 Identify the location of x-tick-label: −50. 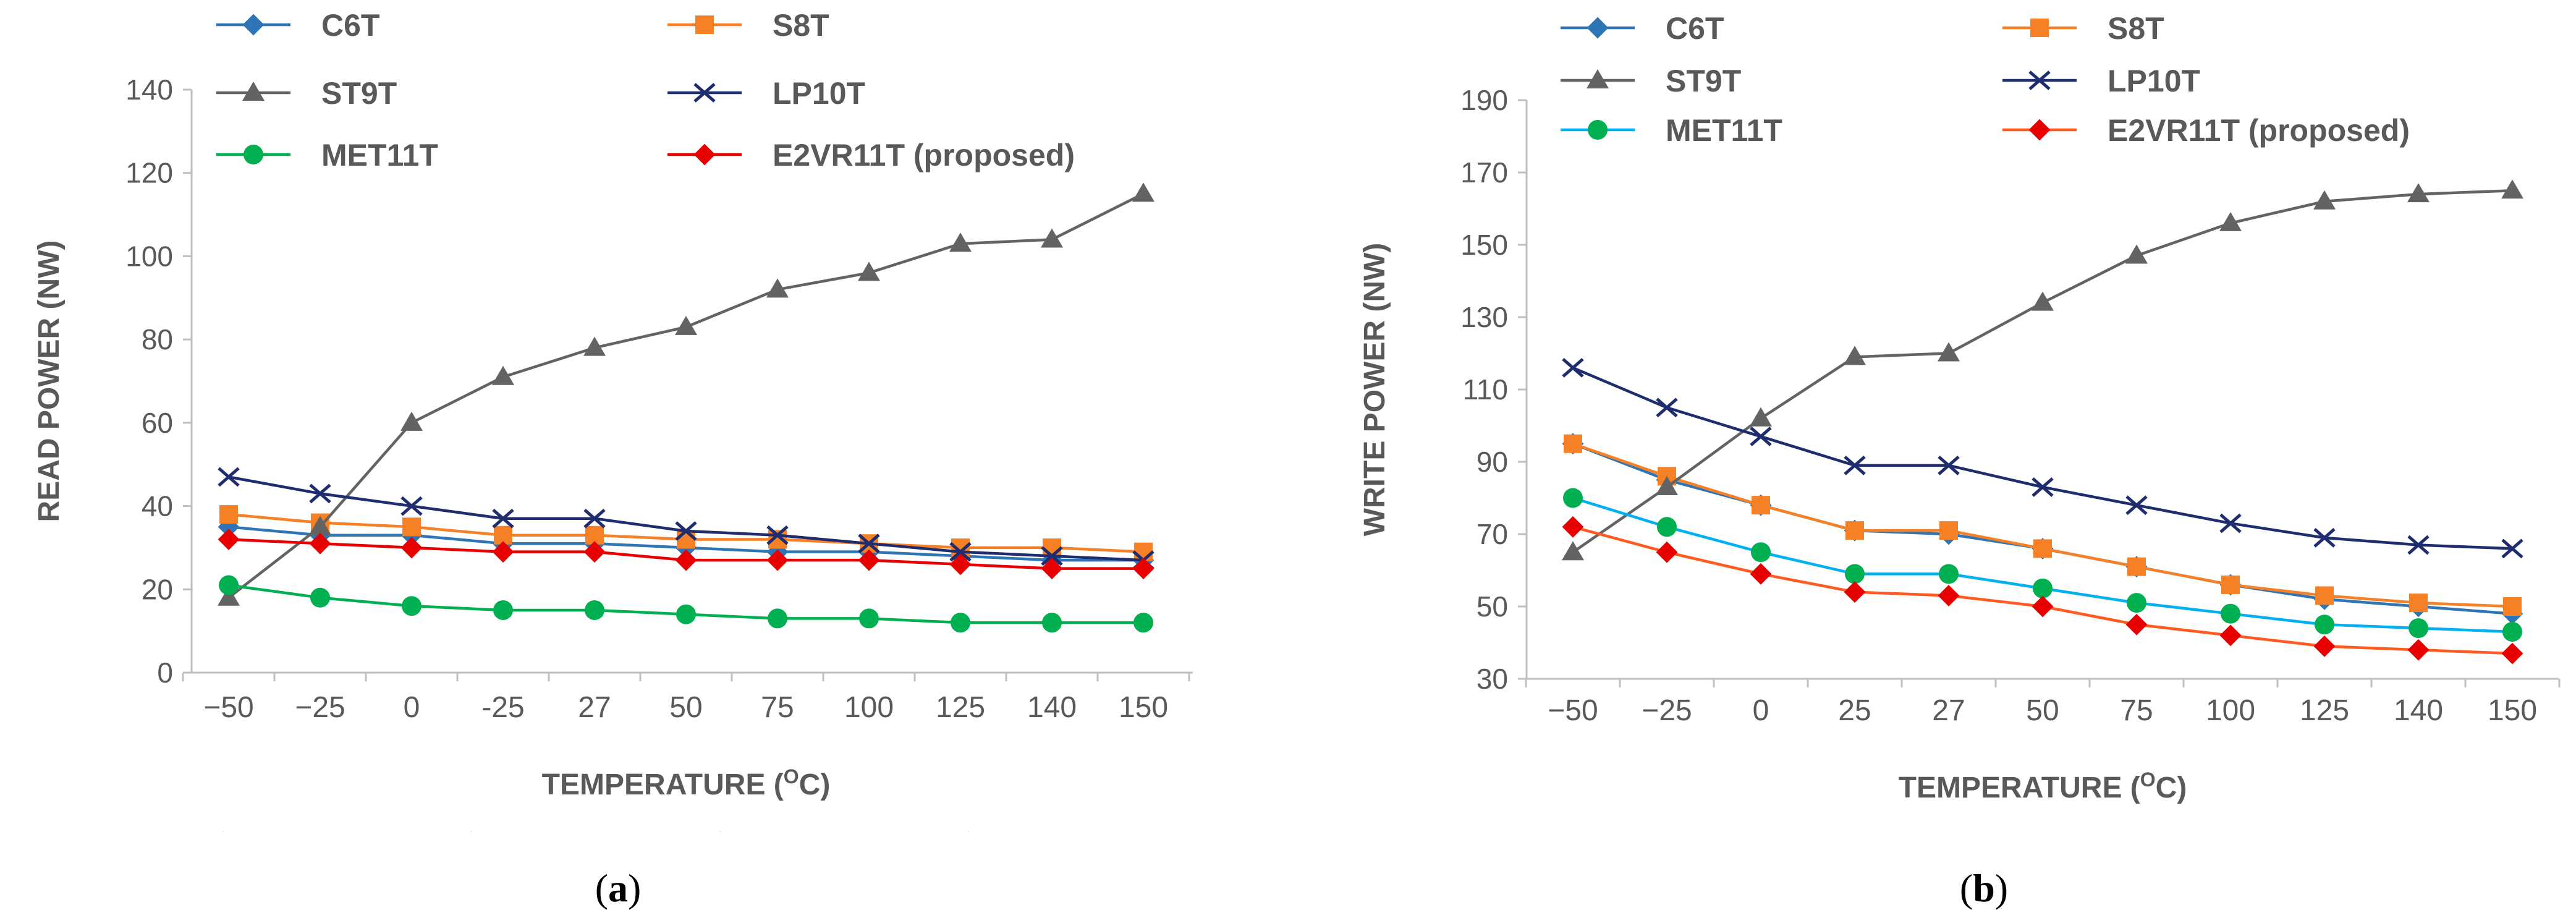
(1573, 710).